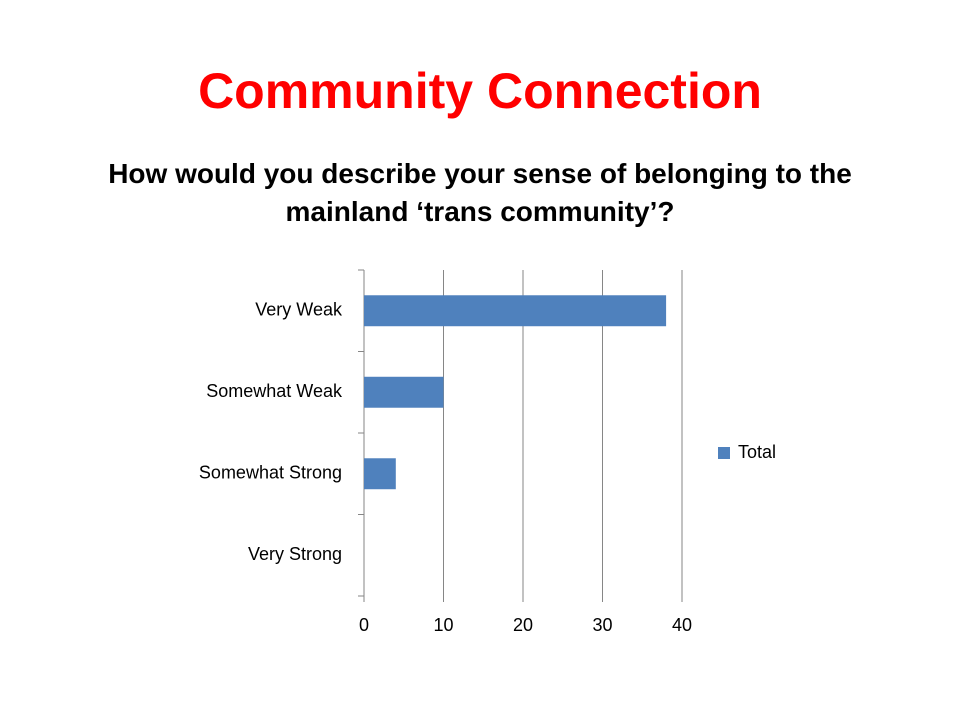 The height and width of the screenshot is (720, 960). I want to click on x-tick-label: 10, so click(443, 625).